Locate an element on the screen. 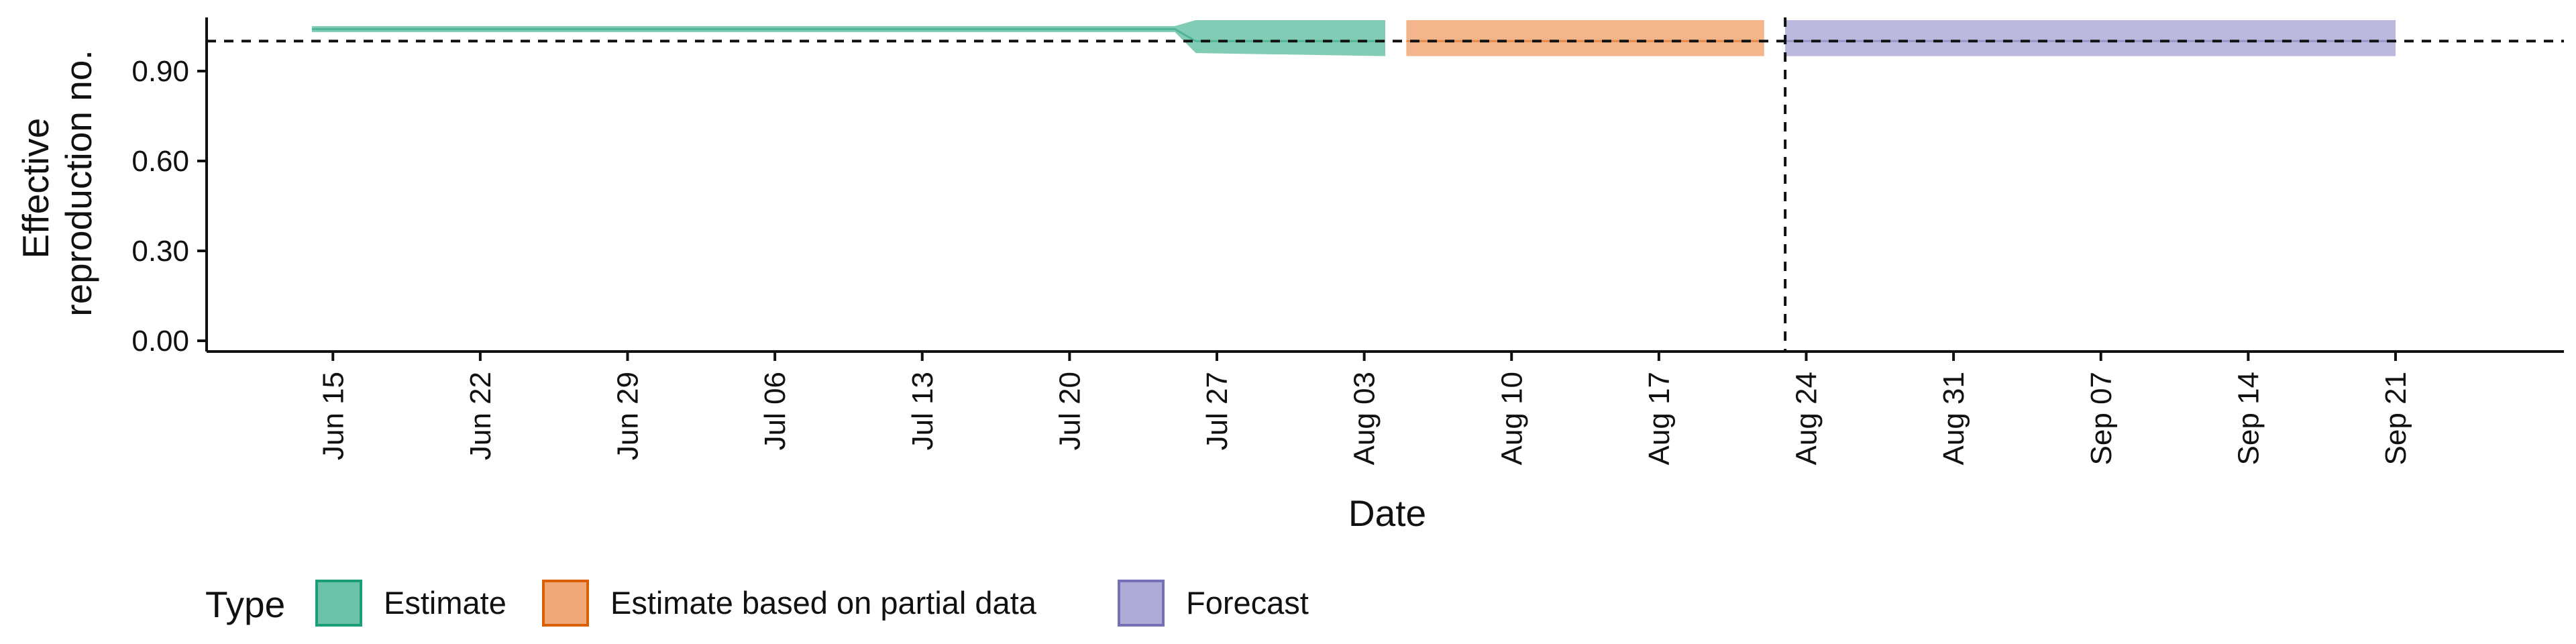 The height and width of the screenshot is (644, 2576). x-tick-label: Aug 24 is located at coordinates (1806, 418).